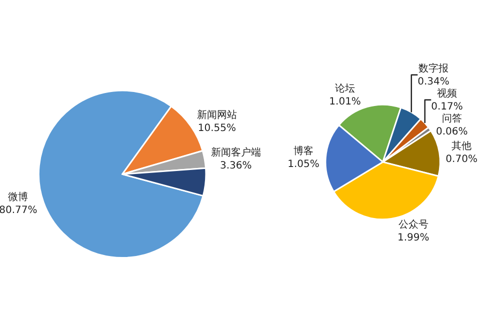  Describe the element at coordinates (216, 115) in the screenshot. I see `slice-label: 新闻网站` at that location.